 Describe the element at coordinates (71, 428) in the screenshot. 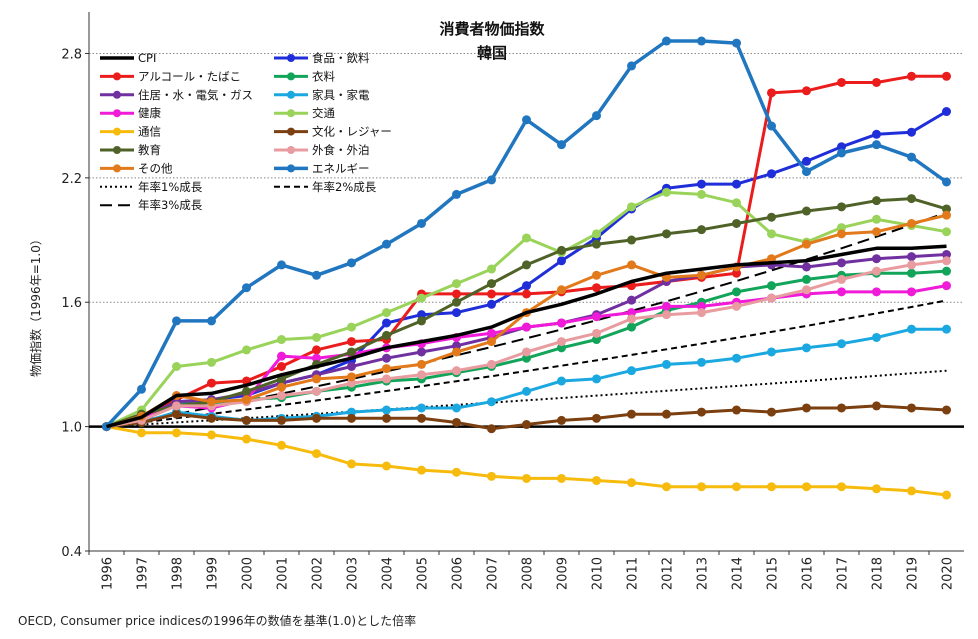

I see `y-tick-label: 1.0` at that location.